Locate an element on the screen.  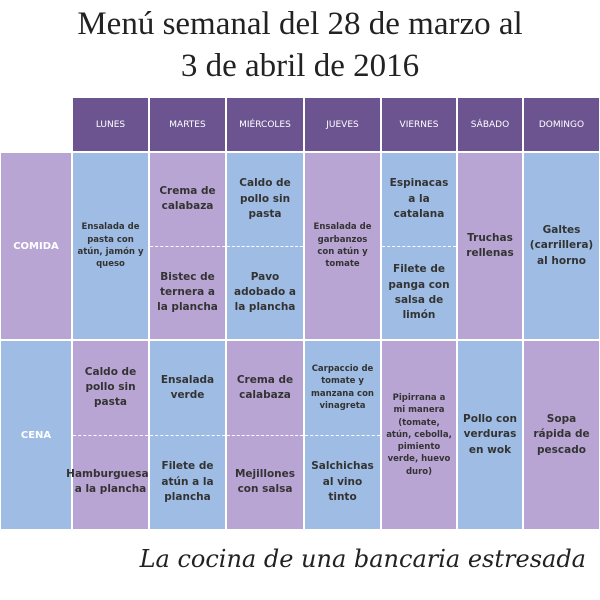
dish: Ensalada verde is located at coordinates (187, 387).